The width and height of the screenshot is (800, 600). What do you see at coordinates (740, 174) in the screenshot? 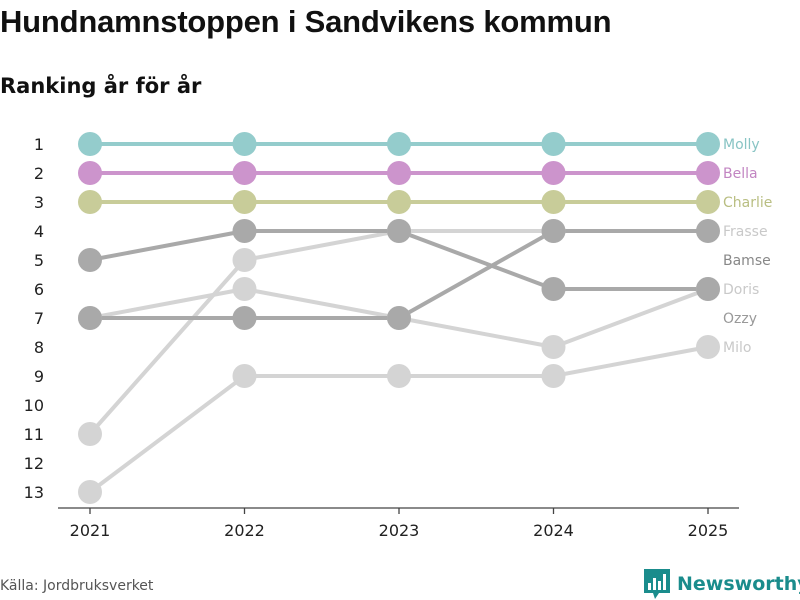
I see `end-label-bella: Bella` at bounding box center [740, 174].